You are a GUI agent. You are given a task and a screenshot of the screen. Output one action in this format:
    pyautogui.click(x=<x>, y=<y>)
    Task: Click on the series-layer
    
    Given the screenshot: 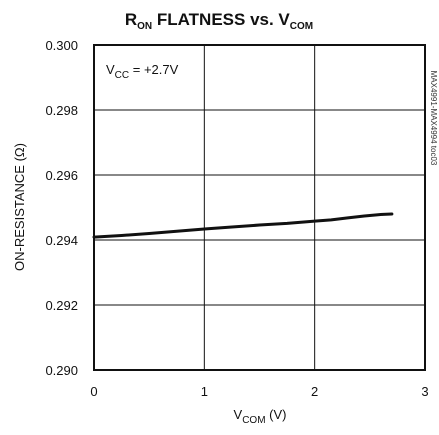 What is the action you would take?
    pyautogui.click(x=243, y=225)
    